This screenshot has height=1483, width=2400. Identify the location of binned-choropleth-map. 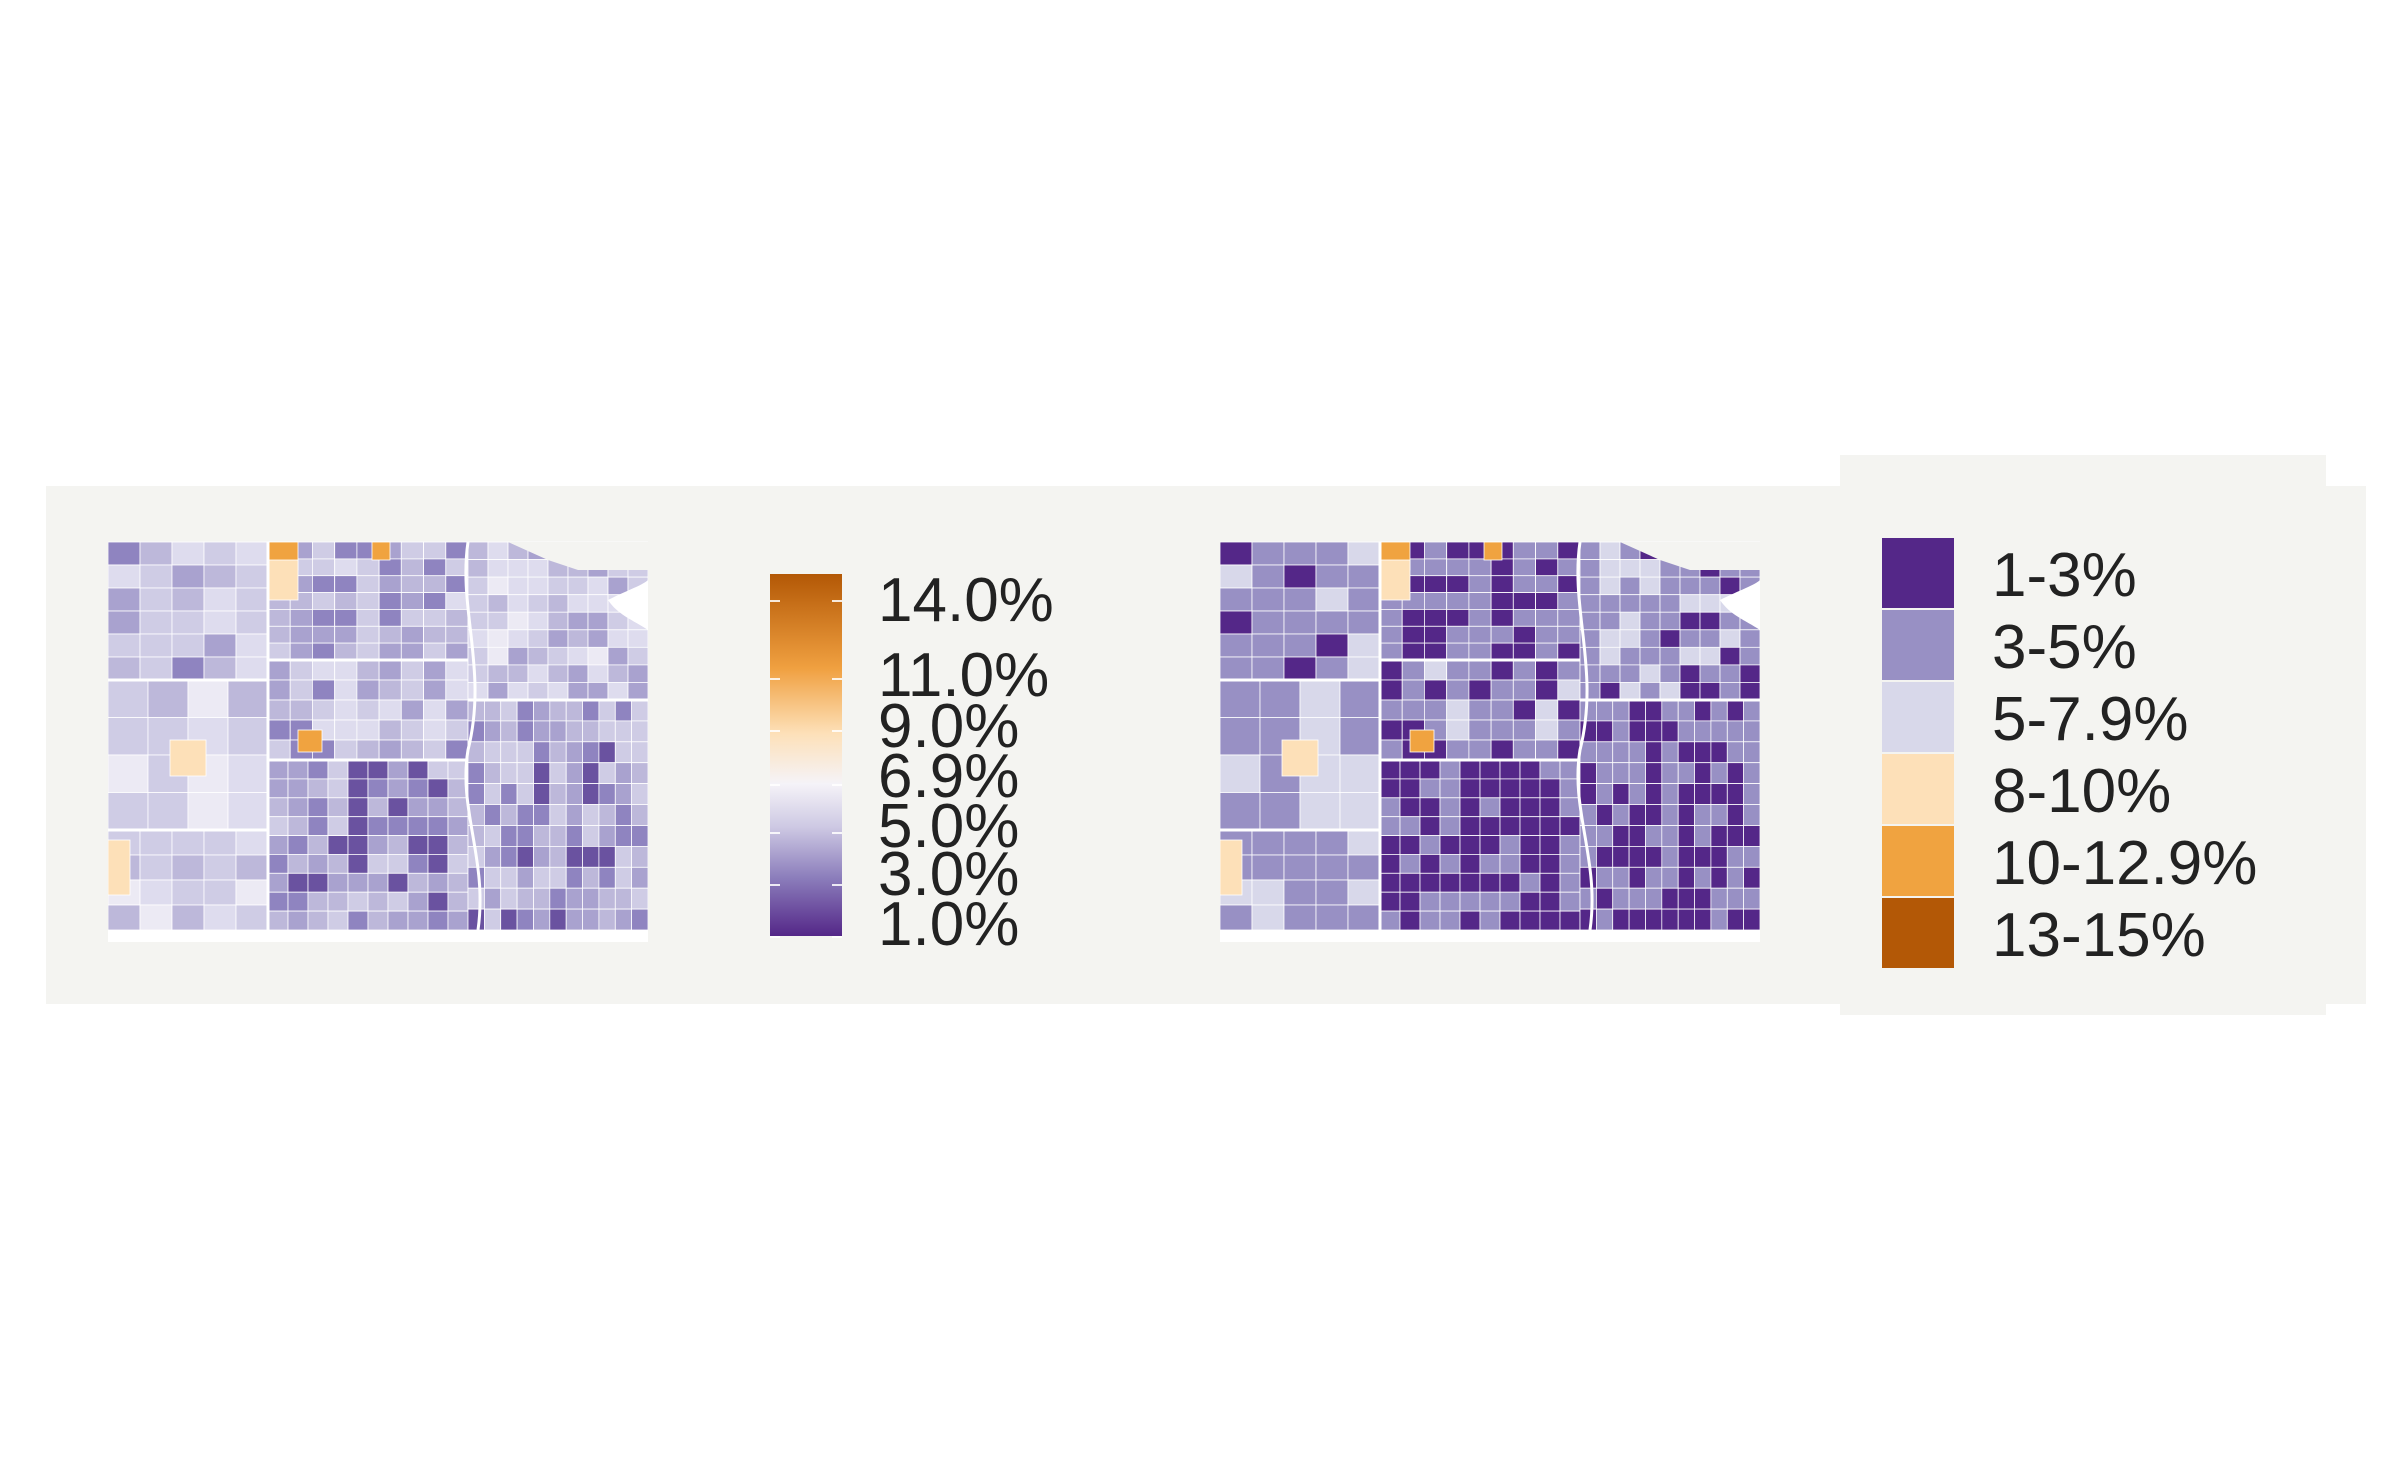
(1490, 741).